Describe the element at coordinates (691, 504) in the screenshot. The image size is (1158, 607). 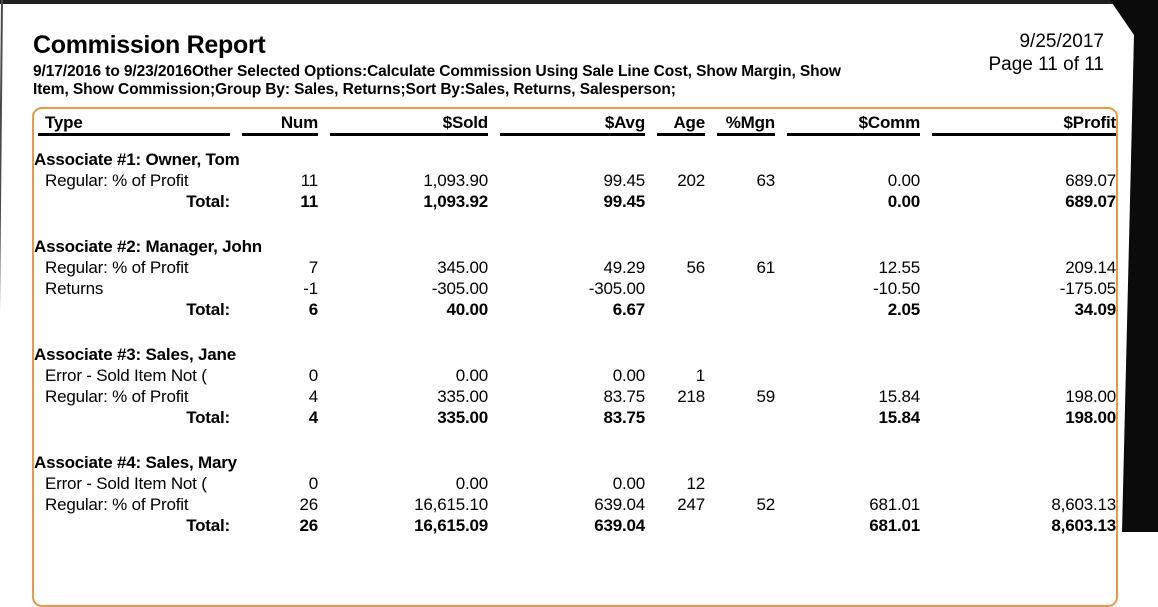
I see `cell-age: 247` at that location.